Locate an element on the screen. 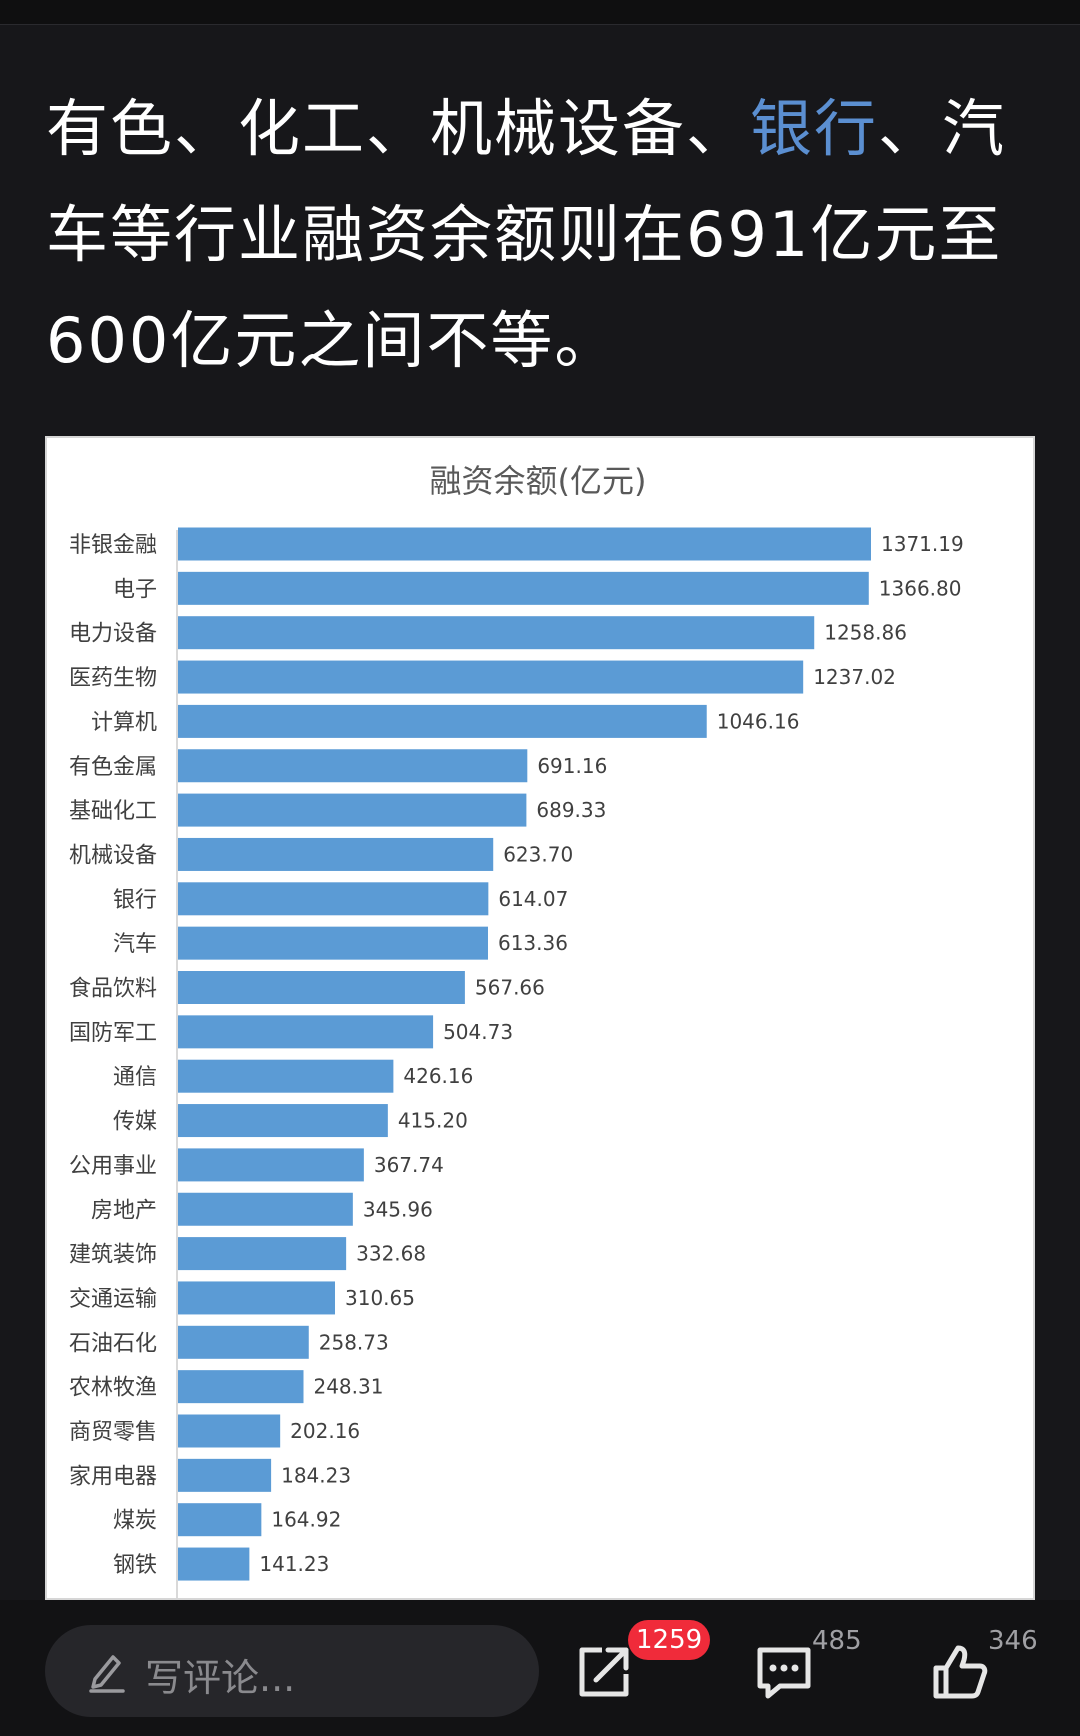 Image resolution: width=1080 pixels, height=1736 pixels. value-label: 310.65 is located at coordinates (380, 1298).